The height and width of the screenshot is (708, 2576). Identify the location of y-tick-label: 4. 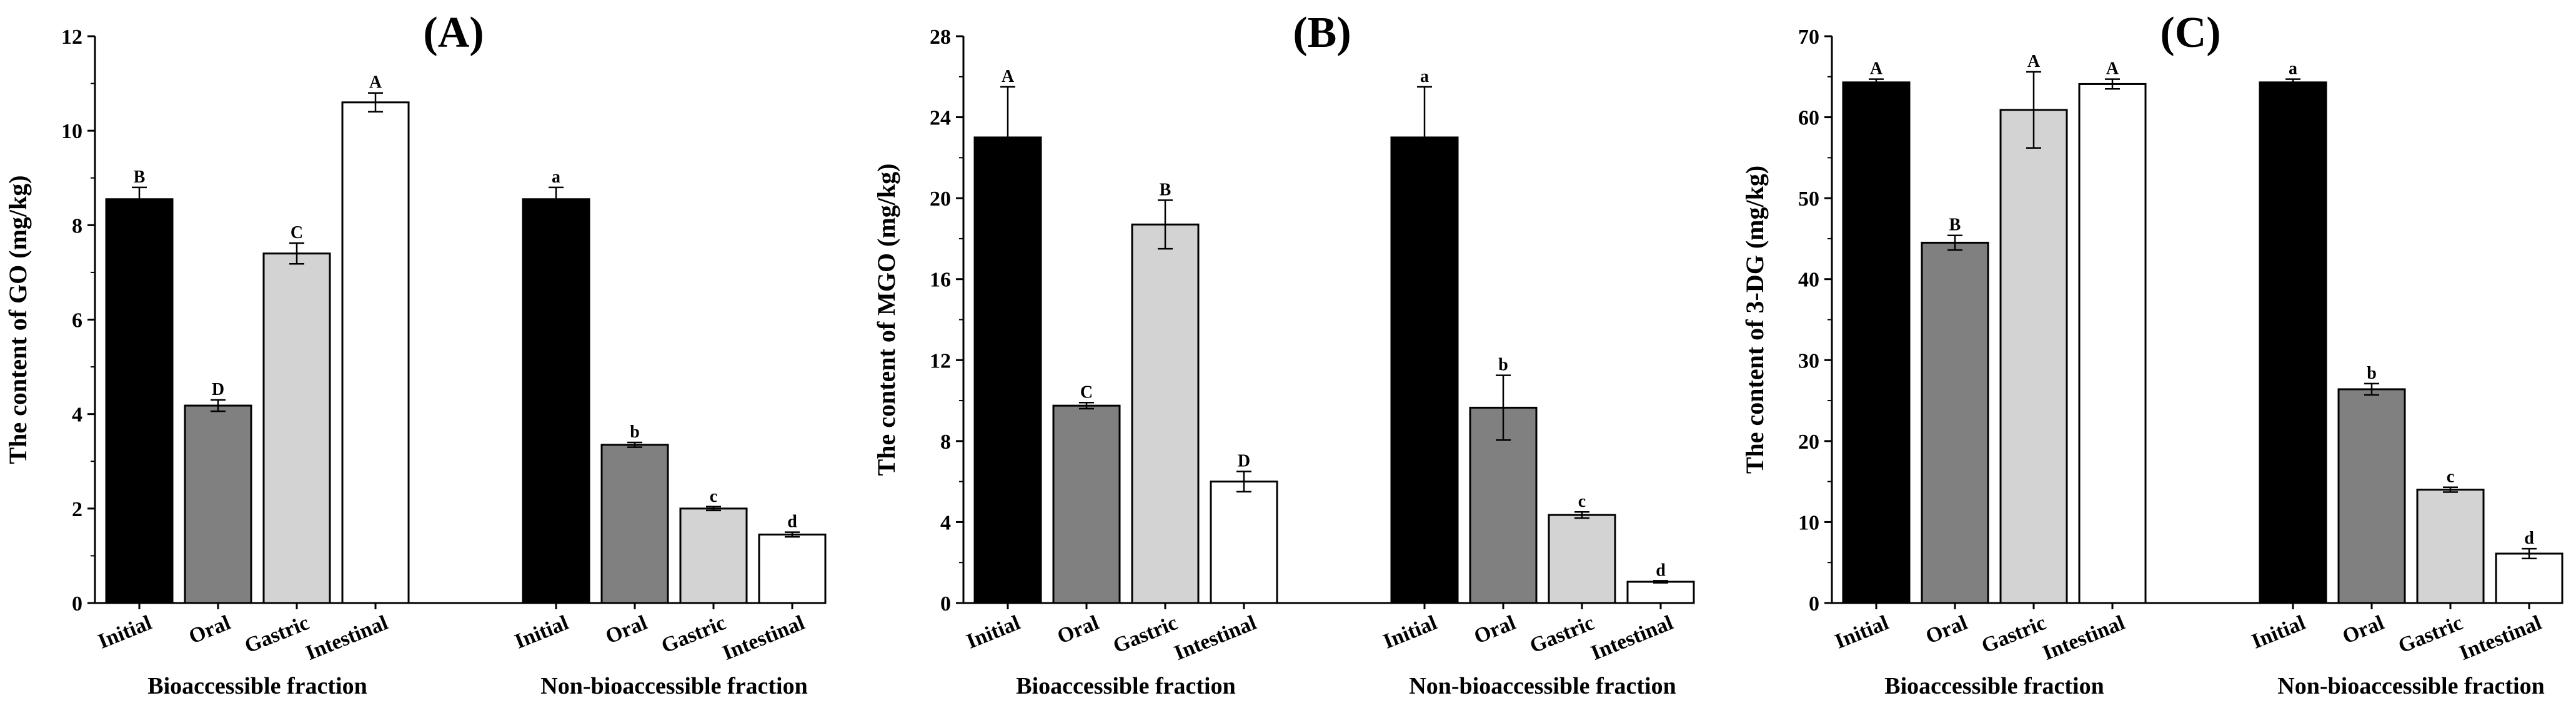
(946, 522).